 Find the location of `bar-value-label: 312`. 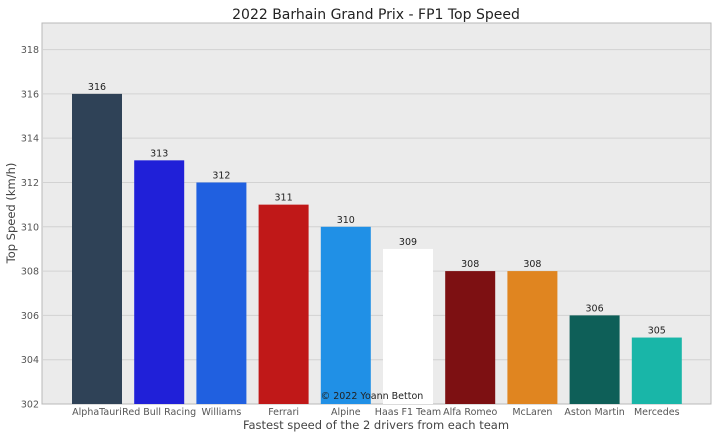

bar-value-label: 312 is located at coordinates (221, 175).